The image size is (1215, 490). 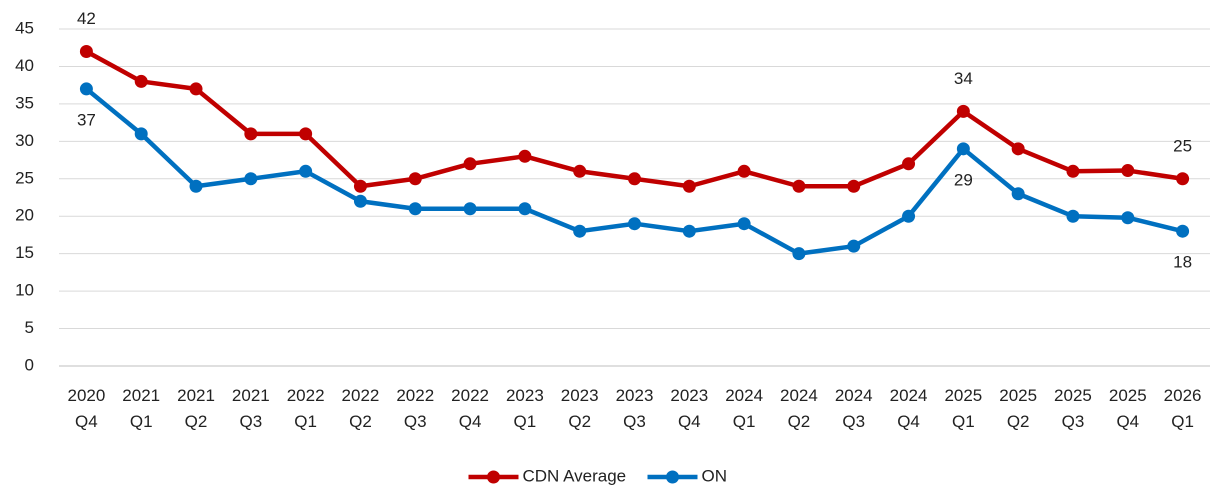 I want to click on x-tick-label: 2025 Q2, so click(x=1018, y=408).